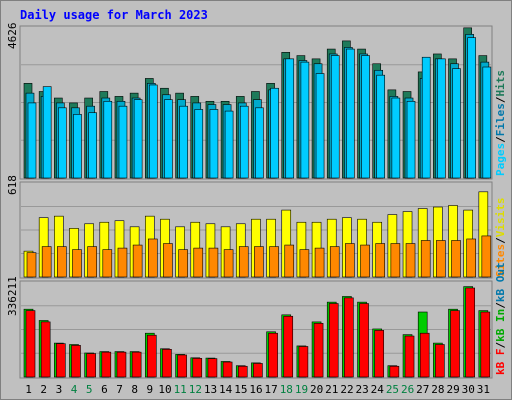 This screenshot has width=512, height=400. I want to click on x-tick-label-20: 20, so click(316, 389).